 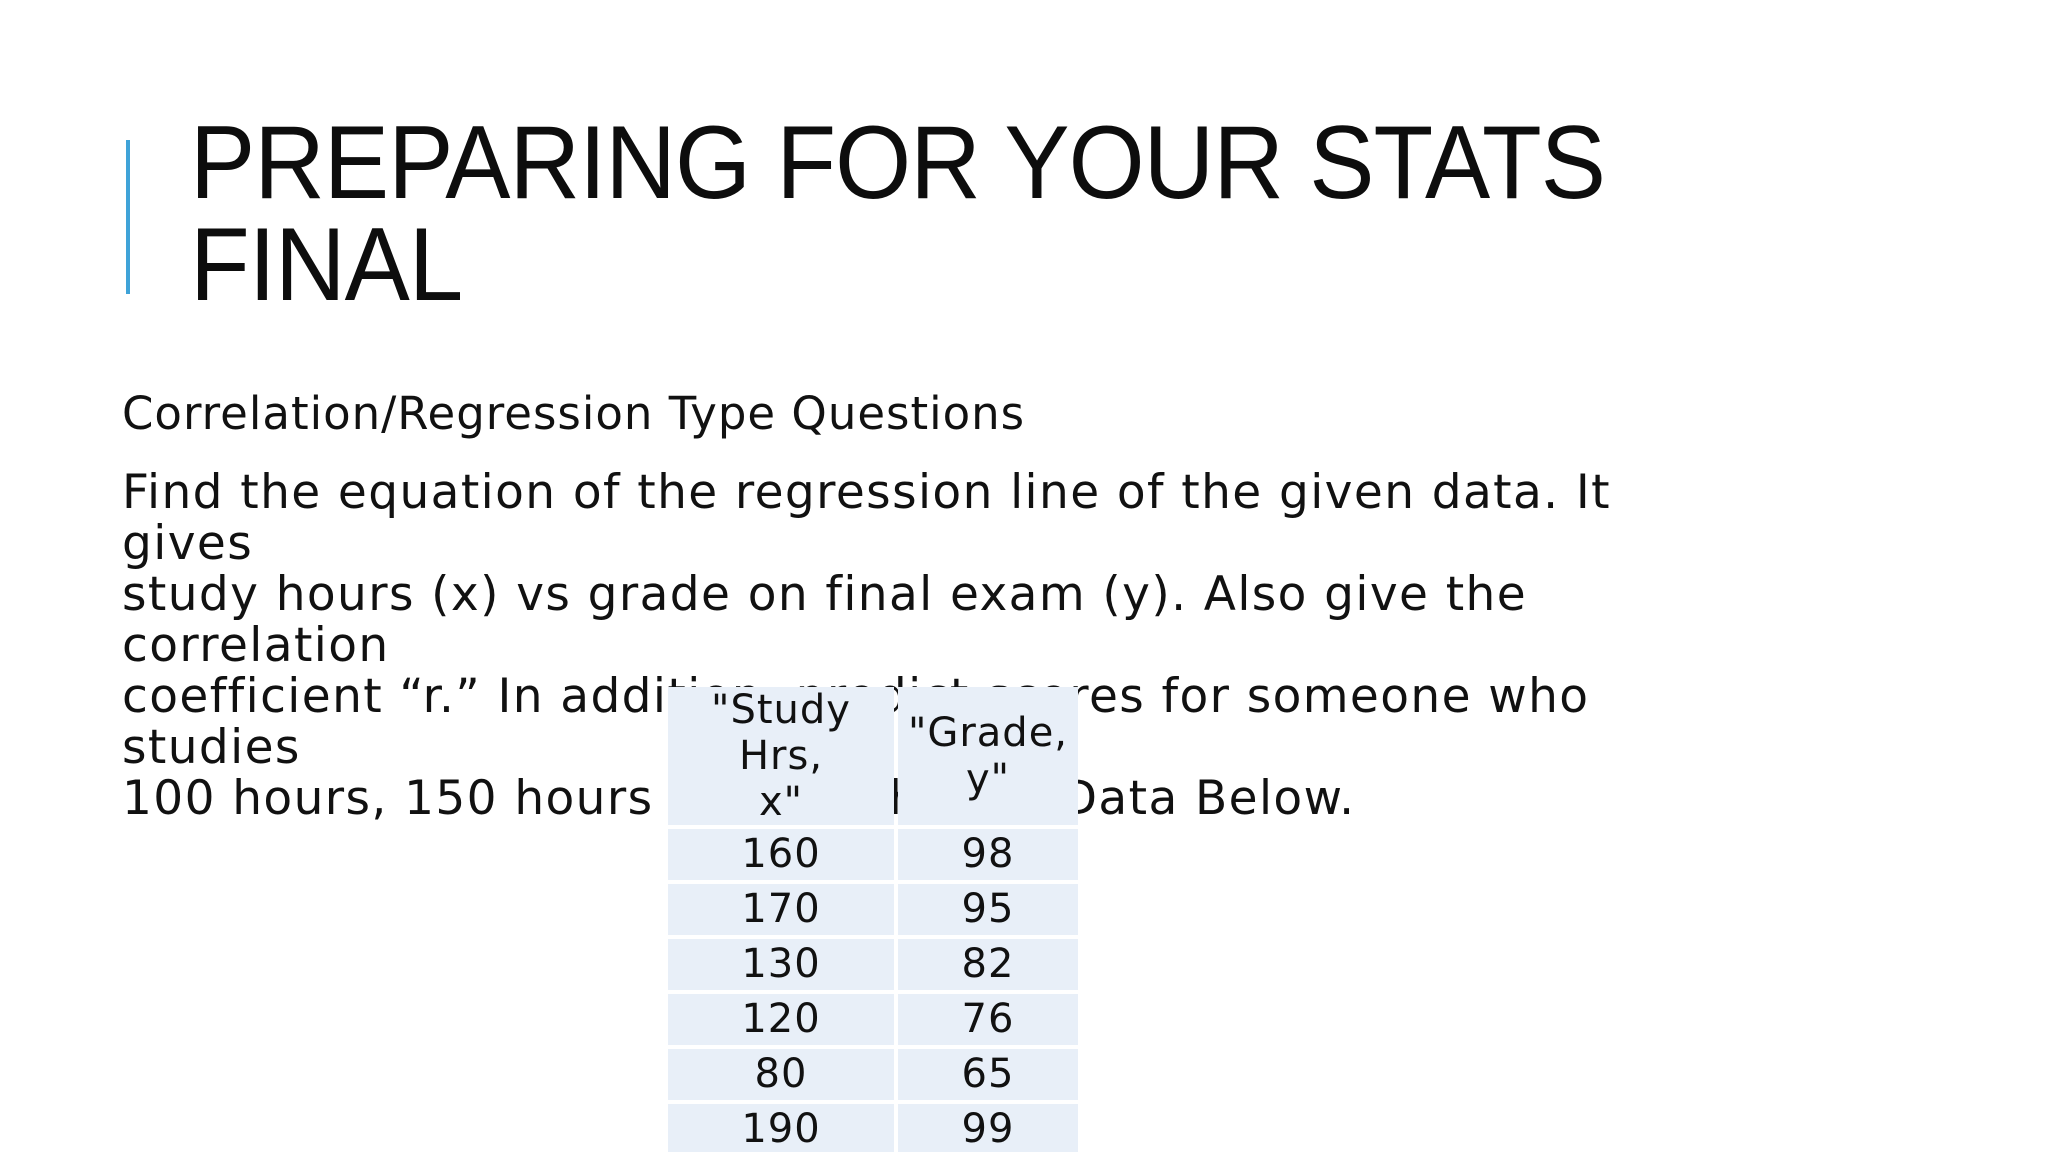 I want to click on cell-grade: 82, so click(x=988, y=964).